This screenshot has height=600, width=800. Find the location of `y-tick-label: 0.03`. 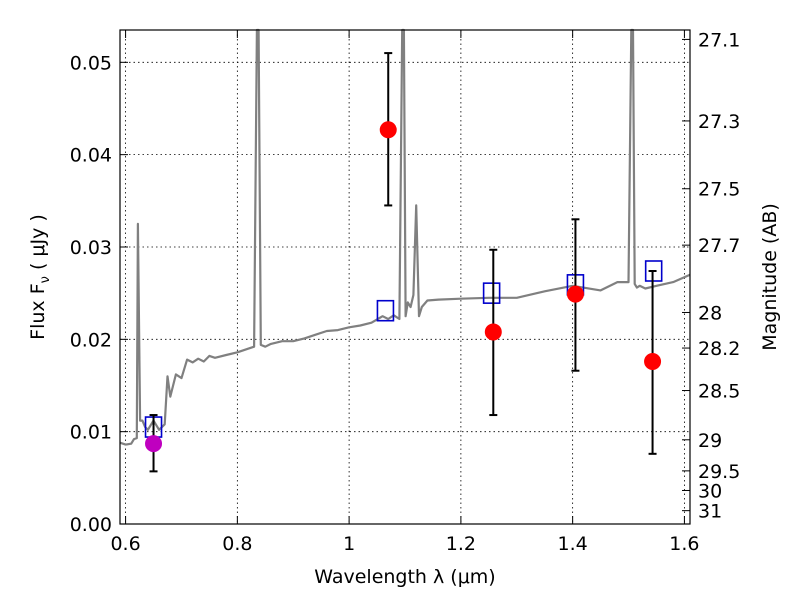

y-tick-label: 0.03 is located at coordinates (91, 248).